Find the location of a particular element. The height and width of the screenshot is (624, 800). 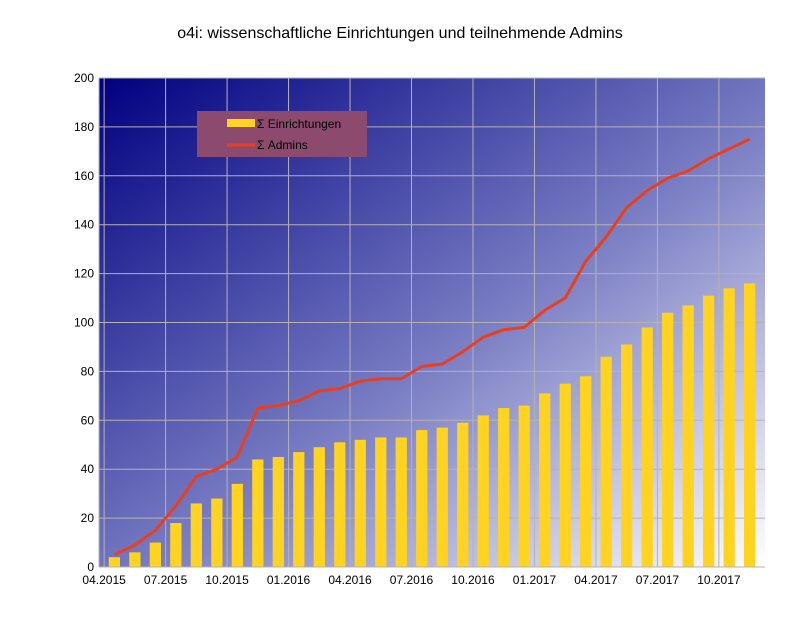

y-tick-label: 160 is located at coordinates (84, 176).